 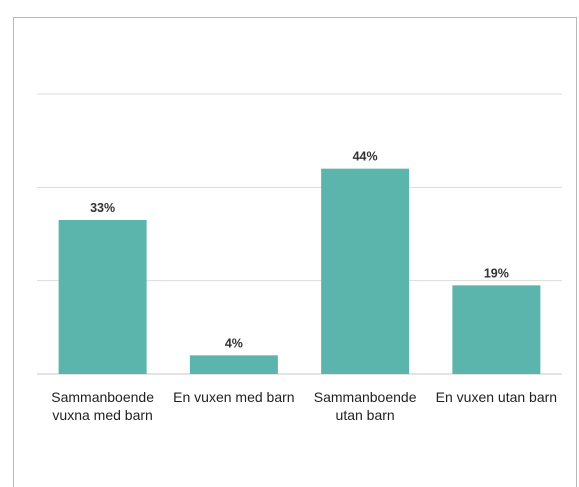 What do you see at coordinates (102, 415) in the screenshot?
I see `category-label: vuxna med barn` at bounding box center [102, 415].